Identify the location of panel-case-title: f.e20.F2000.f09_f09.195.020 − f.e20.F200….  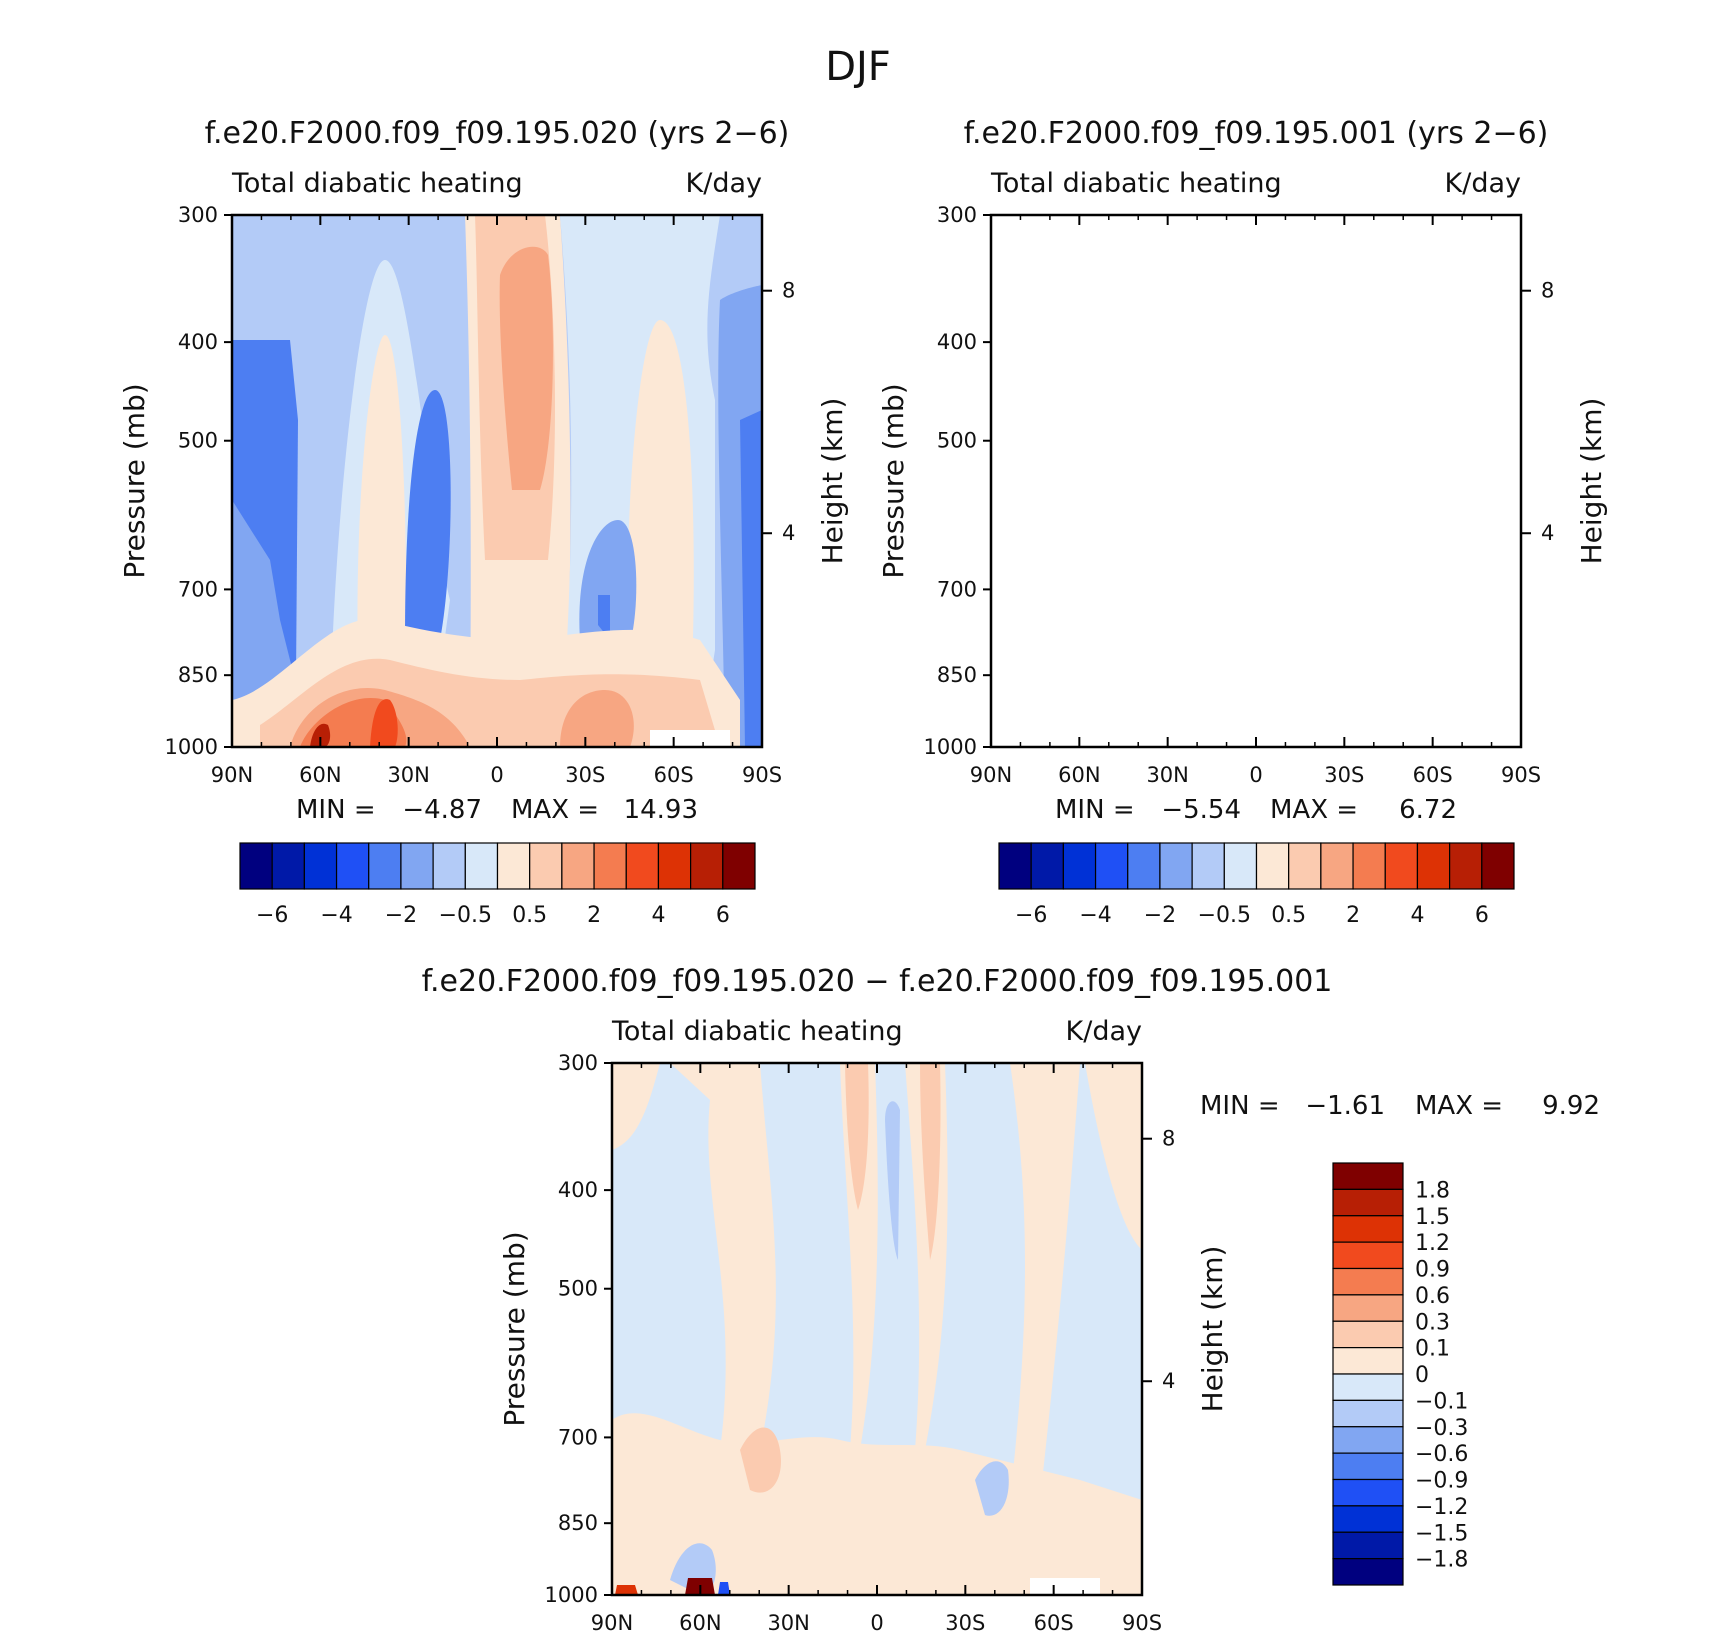
(877, 981).